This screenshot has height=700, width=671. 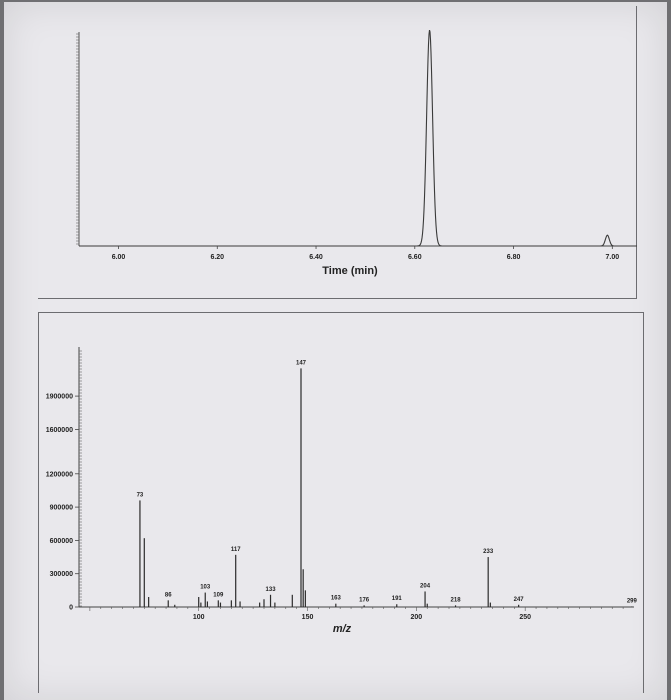 What do you see at coordinates (236, 550) in the screenshot?
I see `mass-spectrum-peak-label-117: 117` at bounding box center [236, 550].